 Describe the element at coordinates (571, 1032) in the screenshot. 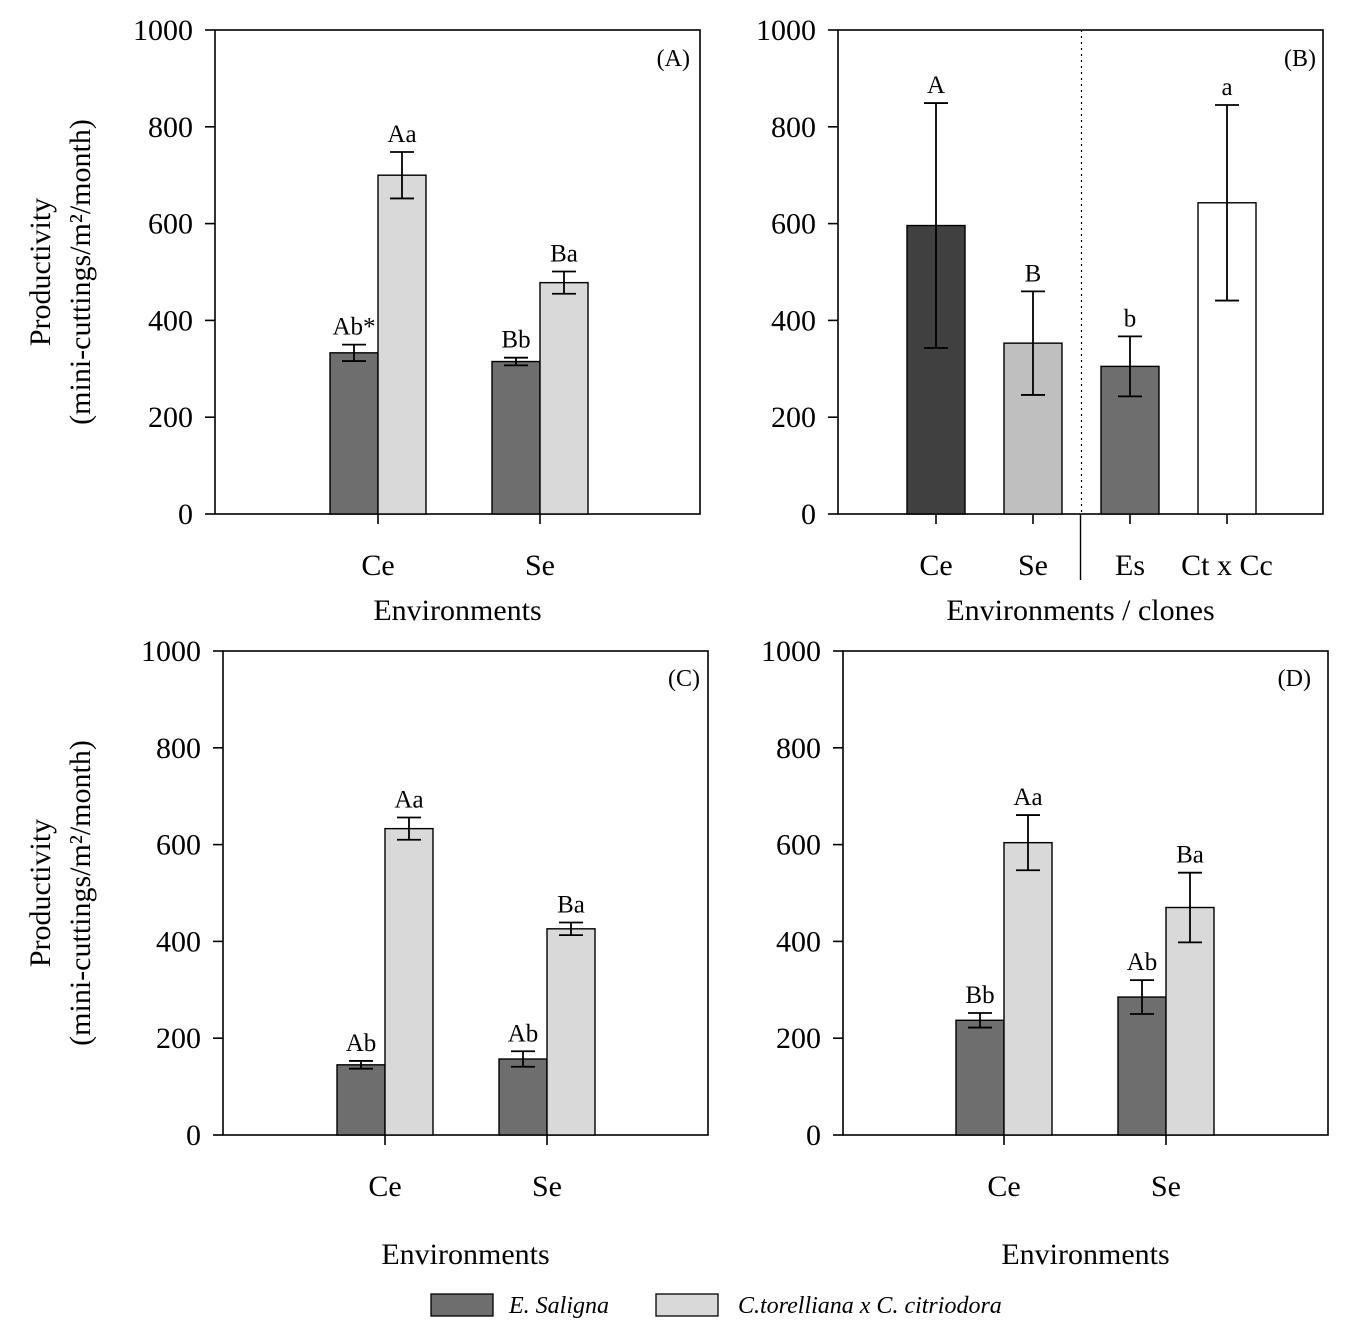

I see `panel-c-s1-c1-bar` at that location.